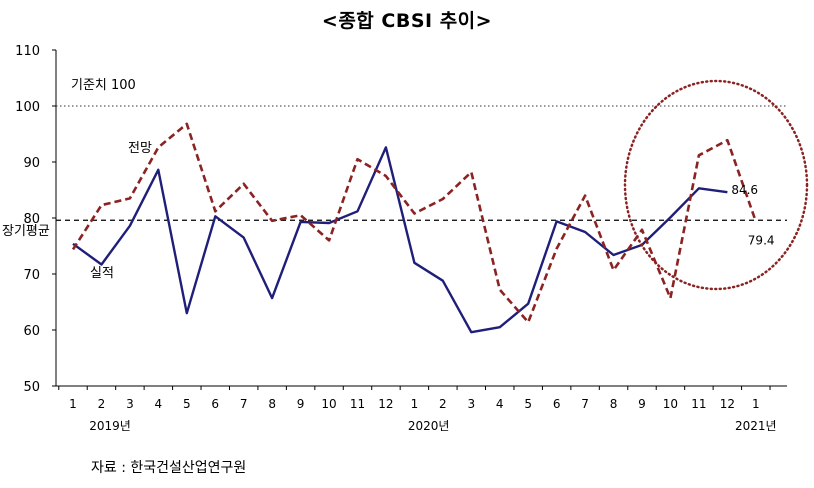 Image resolution: width=814 pixels, height=488 pixels. I want to click on year-label: 2019년, so click(110, 426).